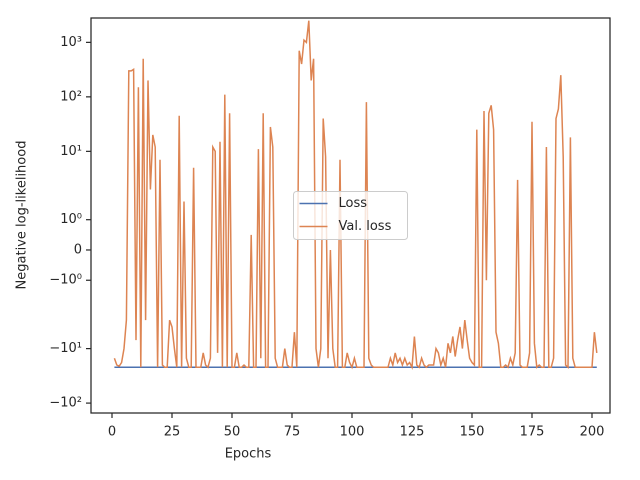 The image size is (640, 480). Describe the element at coordinates (78, 249) in the screenshot. I see `y-tick-label: 0` at that location.